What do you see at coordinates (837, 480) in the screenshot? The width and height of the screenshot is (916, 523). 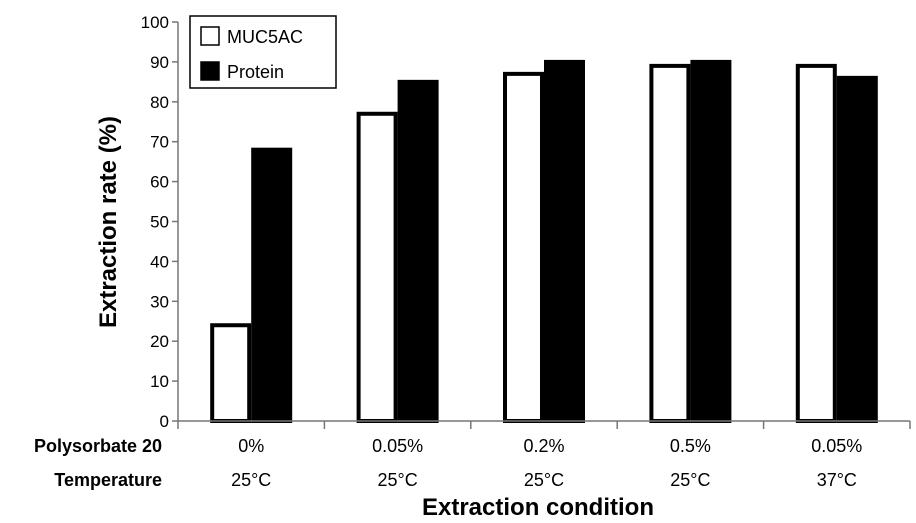 I see `category-value-label: 37°C` at bounding box center [837, 480].